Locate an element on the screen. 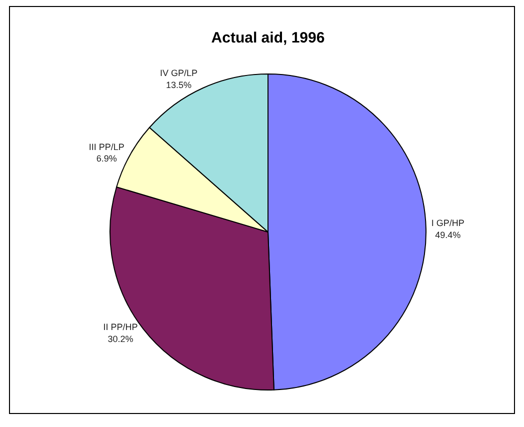 The height and width of the screenshot is (427, 524). slice-label: II PP/HP is located at coordinates (120, 327).